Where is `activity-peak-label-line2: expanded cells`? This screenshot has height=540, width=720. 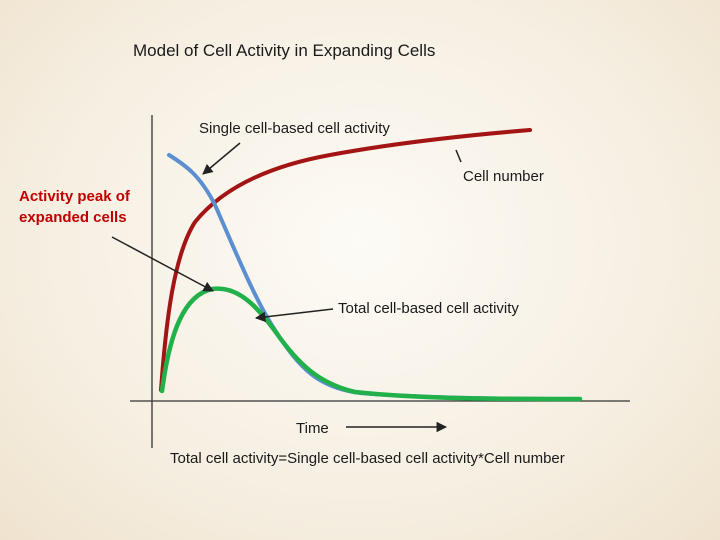 activity-peak-label-line2: expanded cells is located at coordinates (73, 217).